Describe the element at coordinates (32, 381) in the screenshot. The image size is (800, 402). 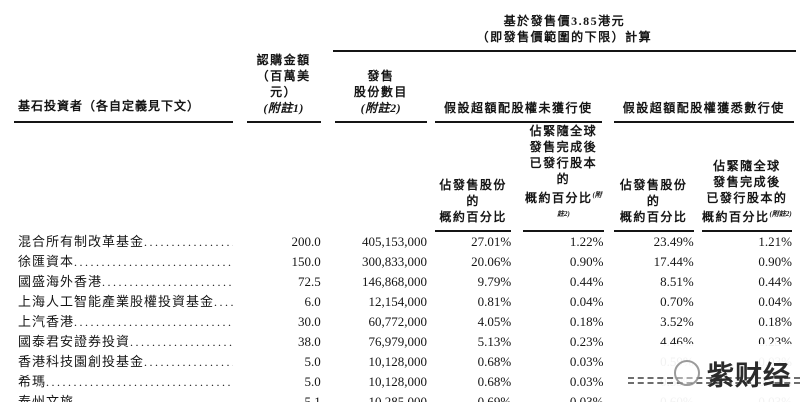
I see `investor-name: 希瑪` at that location.